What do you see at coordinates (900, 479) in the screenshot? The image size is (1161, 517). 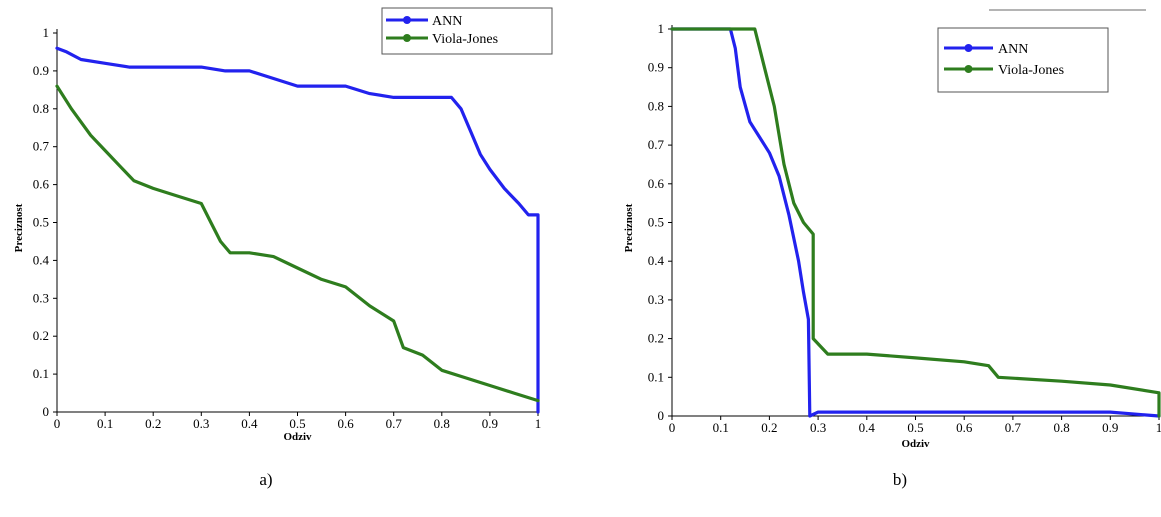 I see `panel-caption: b)` at bounding box center [900, 479].